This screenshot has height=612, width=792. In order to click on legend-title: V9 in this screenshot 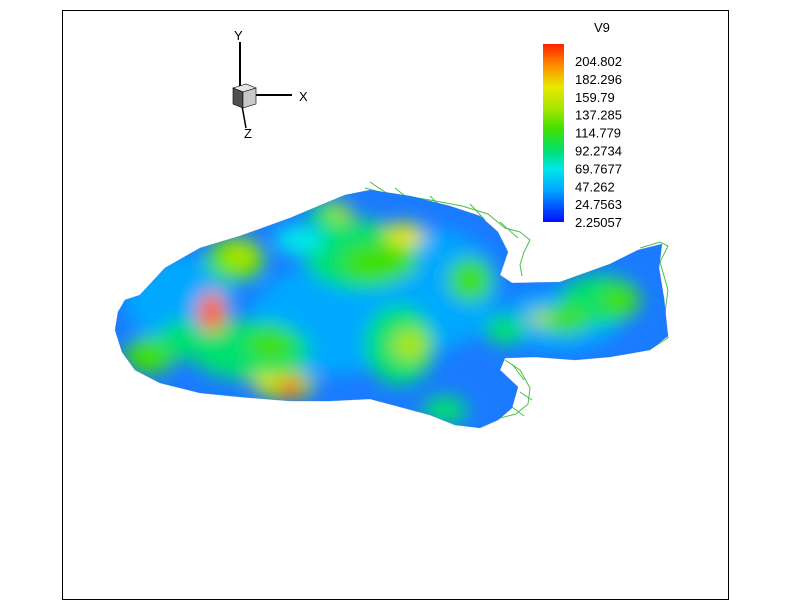, I will do `click(602, 27)`.